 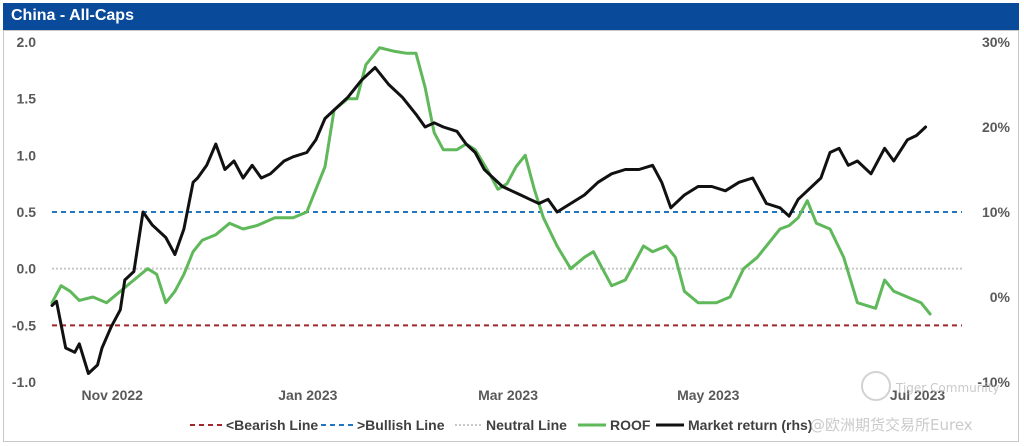 I want to click on left-tick-label: 0.0, so click(x=27, y=269).